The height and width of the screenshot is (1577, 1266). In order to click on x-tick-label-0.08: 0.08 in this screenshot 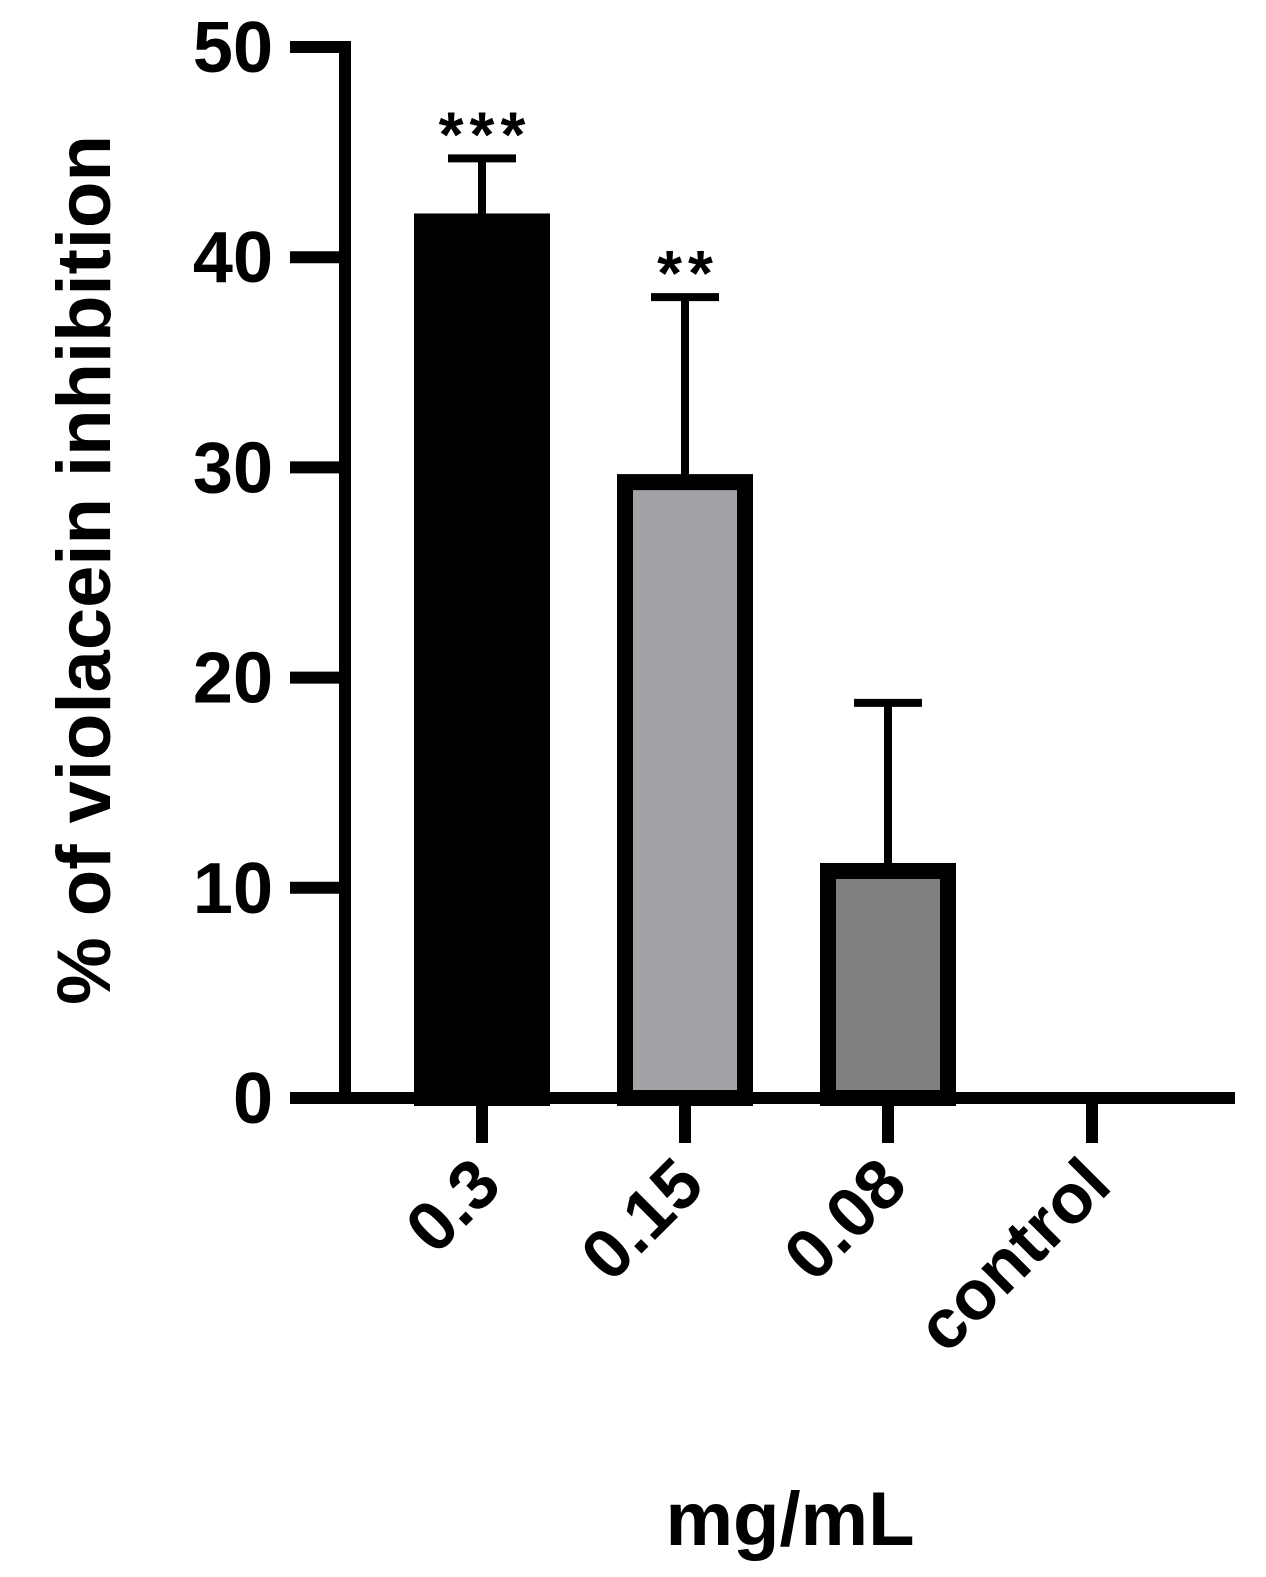, I will do `click(844, 1218)`.